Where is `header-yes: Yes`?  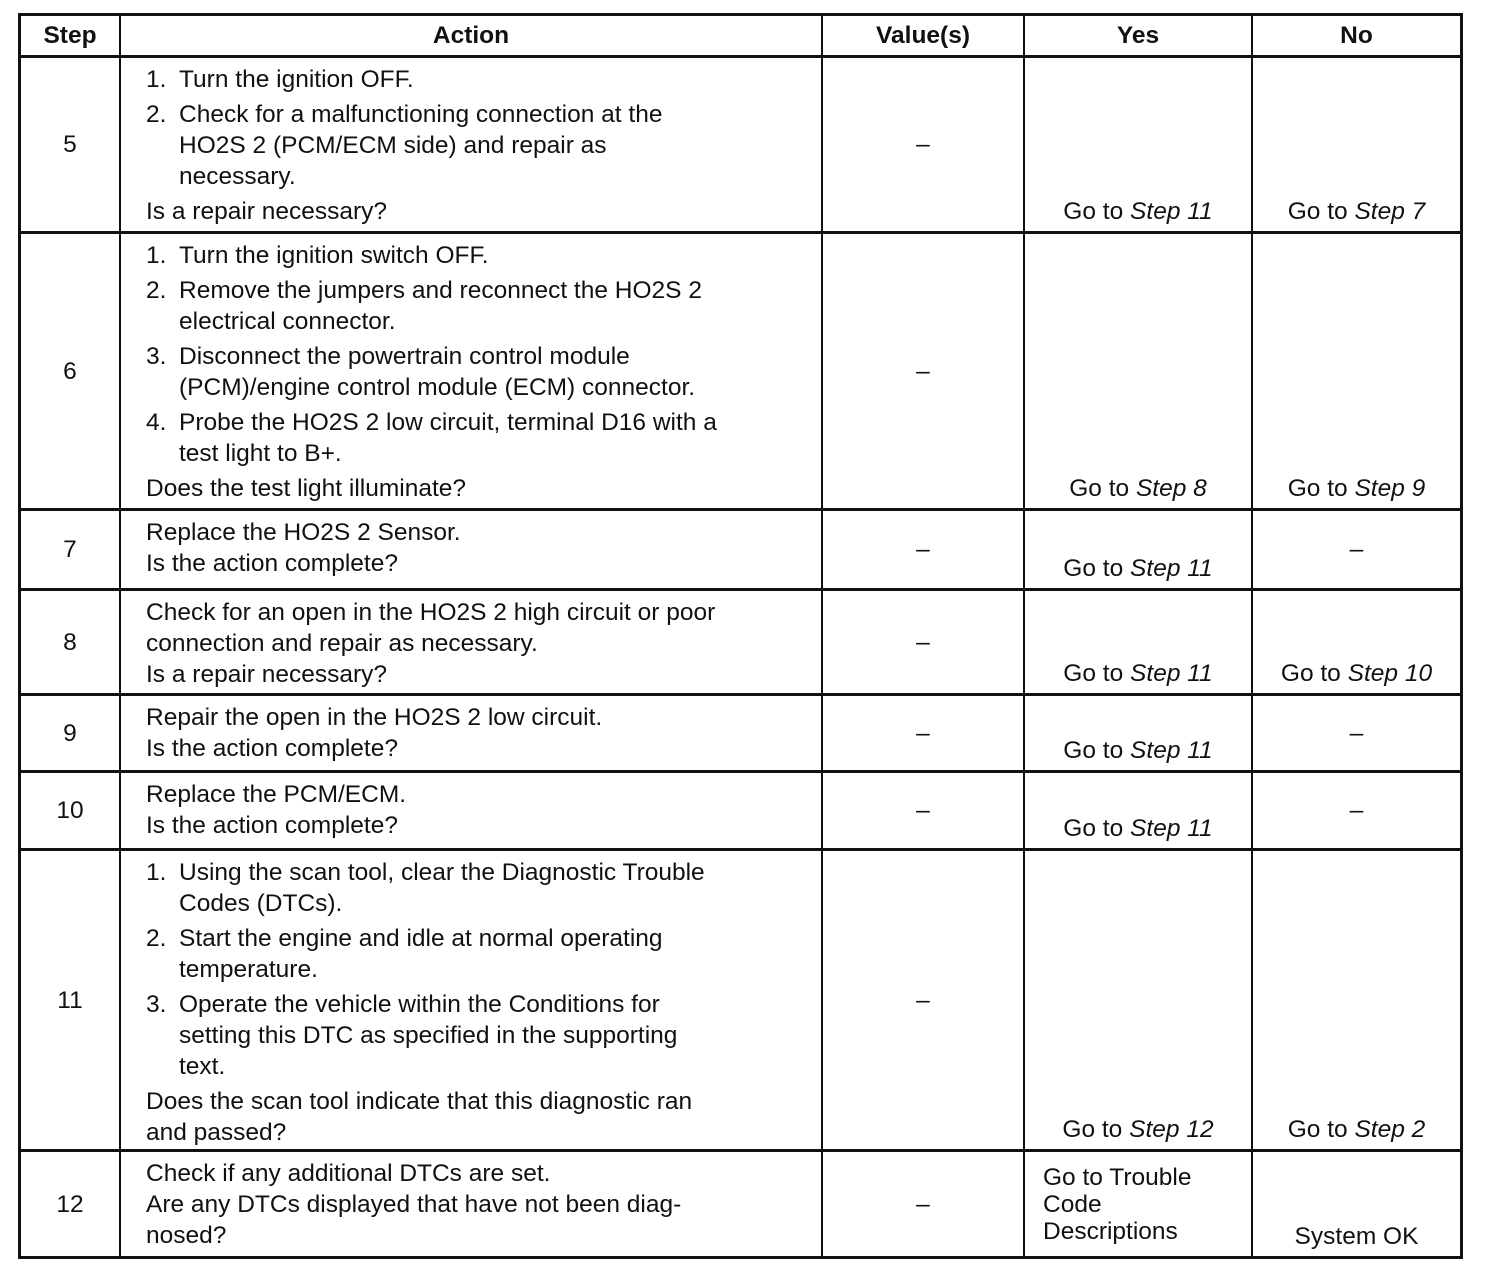 header-yes: Yes is located at coordinates (1137, 35).